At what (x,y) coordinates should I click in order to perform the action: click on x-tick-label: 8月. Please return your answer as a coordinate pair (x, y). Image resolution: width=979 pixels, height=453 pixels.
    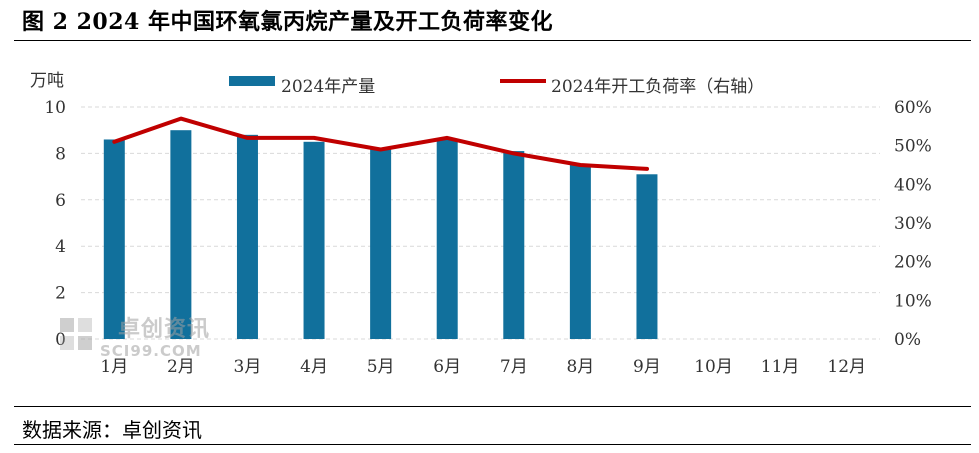
    Looking at the image, I should click on (580, 367).